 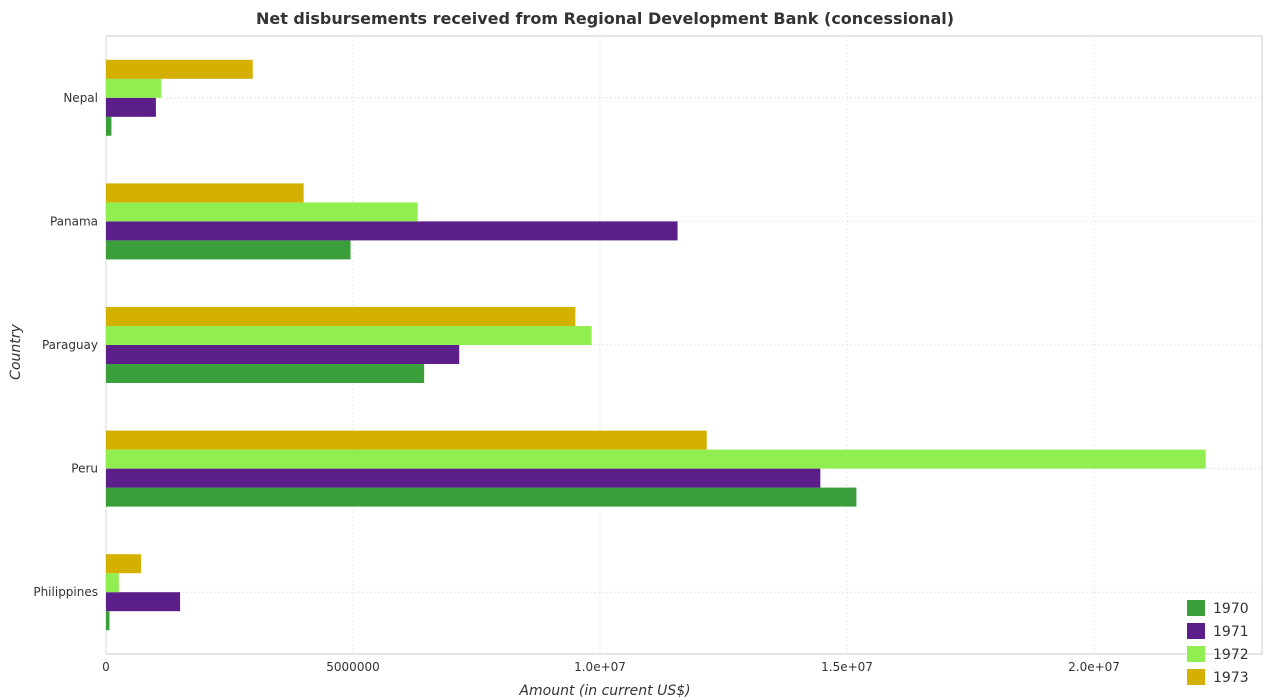 I want to click on x-tick-label: 5000000, so click(x=352, y=667).